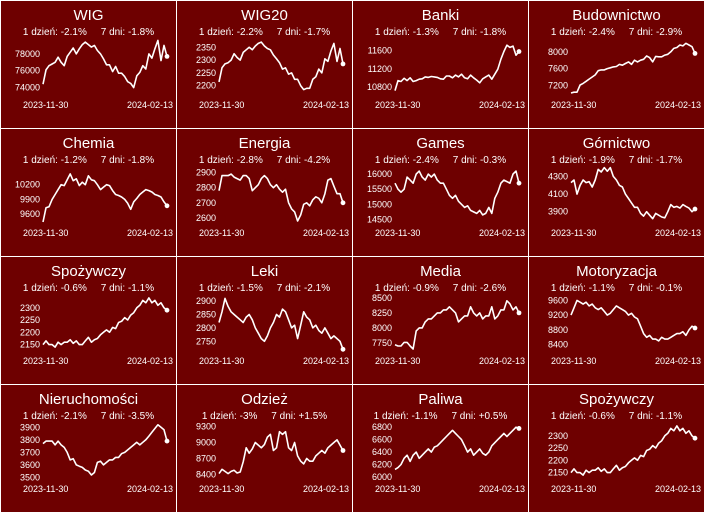 Image resolution: width=704 pixels, height=512 pixels. Describe the element at coordinates (382, 452) in the screenshot. I see `y-tick-label: 6400` at that location.